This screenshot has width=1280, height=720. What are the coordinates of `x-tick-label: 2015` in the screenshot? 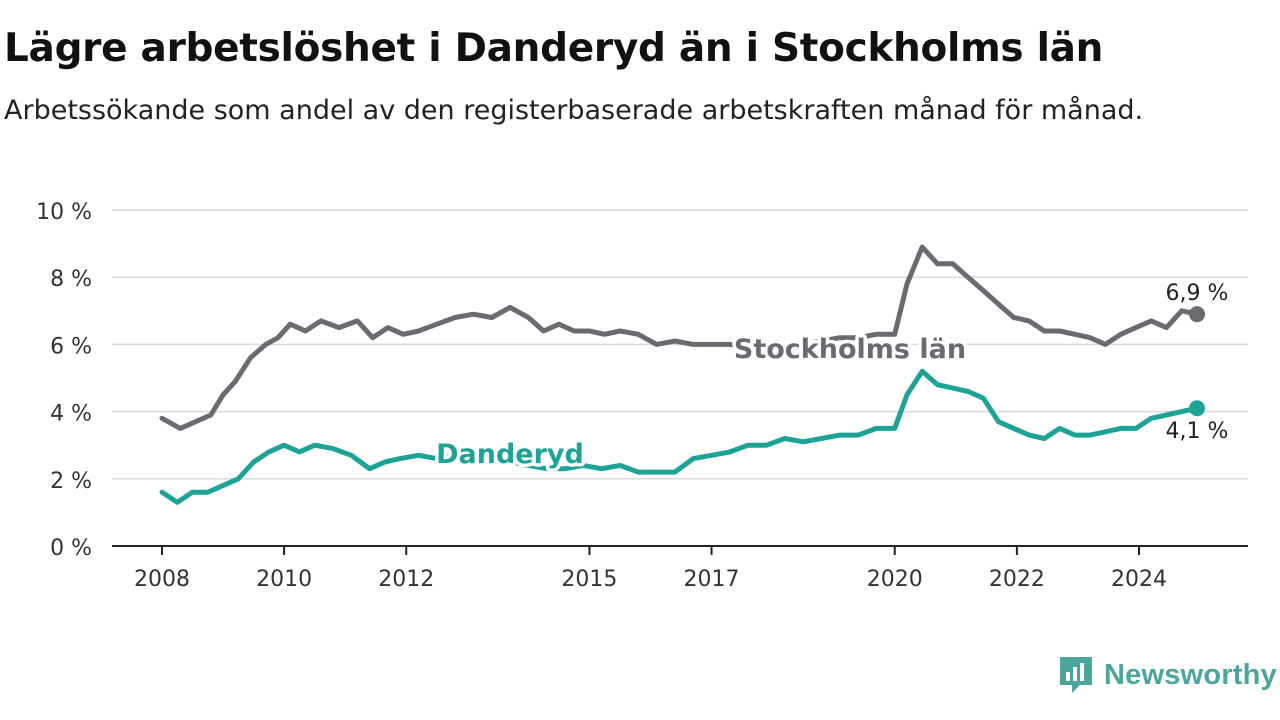 It's located at (589, 579).